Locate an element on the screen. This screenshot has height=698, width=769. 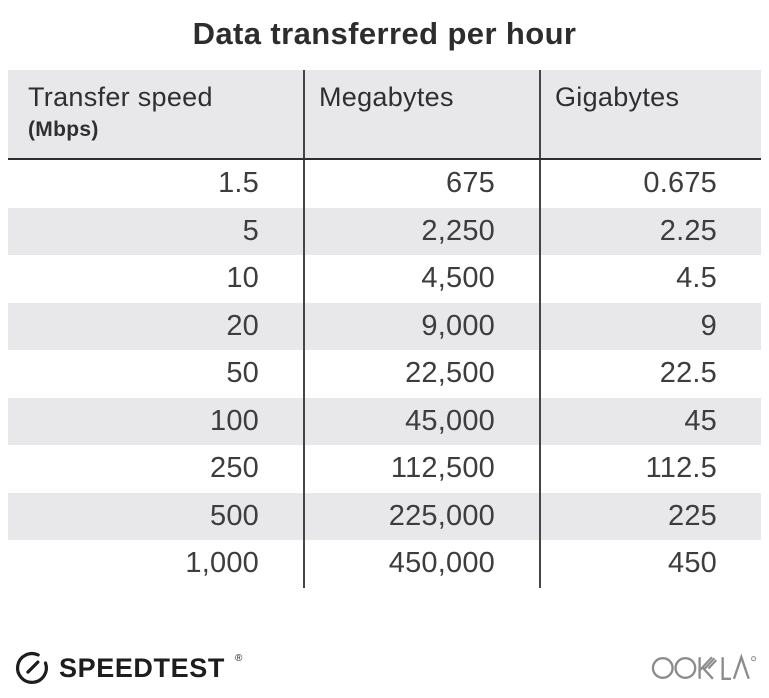
table-cell: 450 is located at coordinates (650, 564).